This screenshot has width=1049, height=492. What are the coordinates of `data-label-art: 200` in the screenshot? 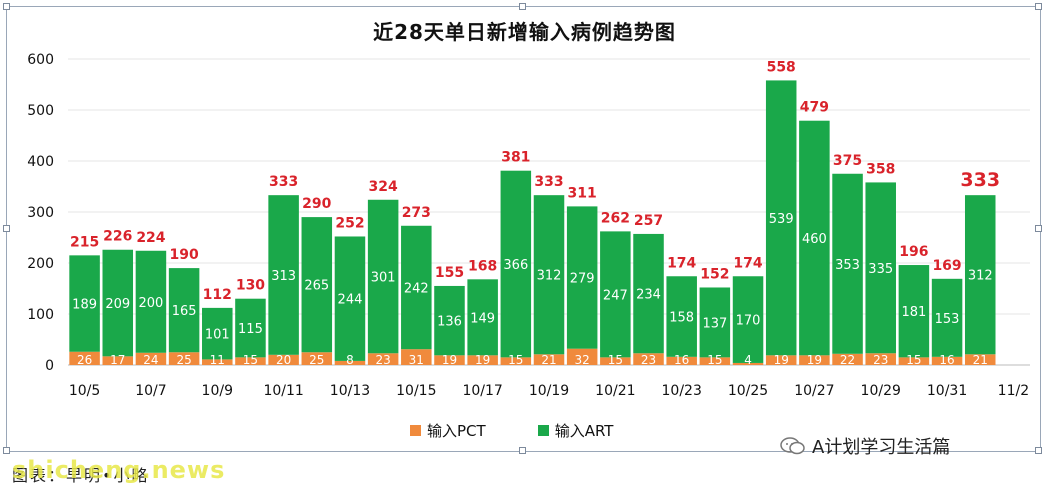 It's located at (151, 303).